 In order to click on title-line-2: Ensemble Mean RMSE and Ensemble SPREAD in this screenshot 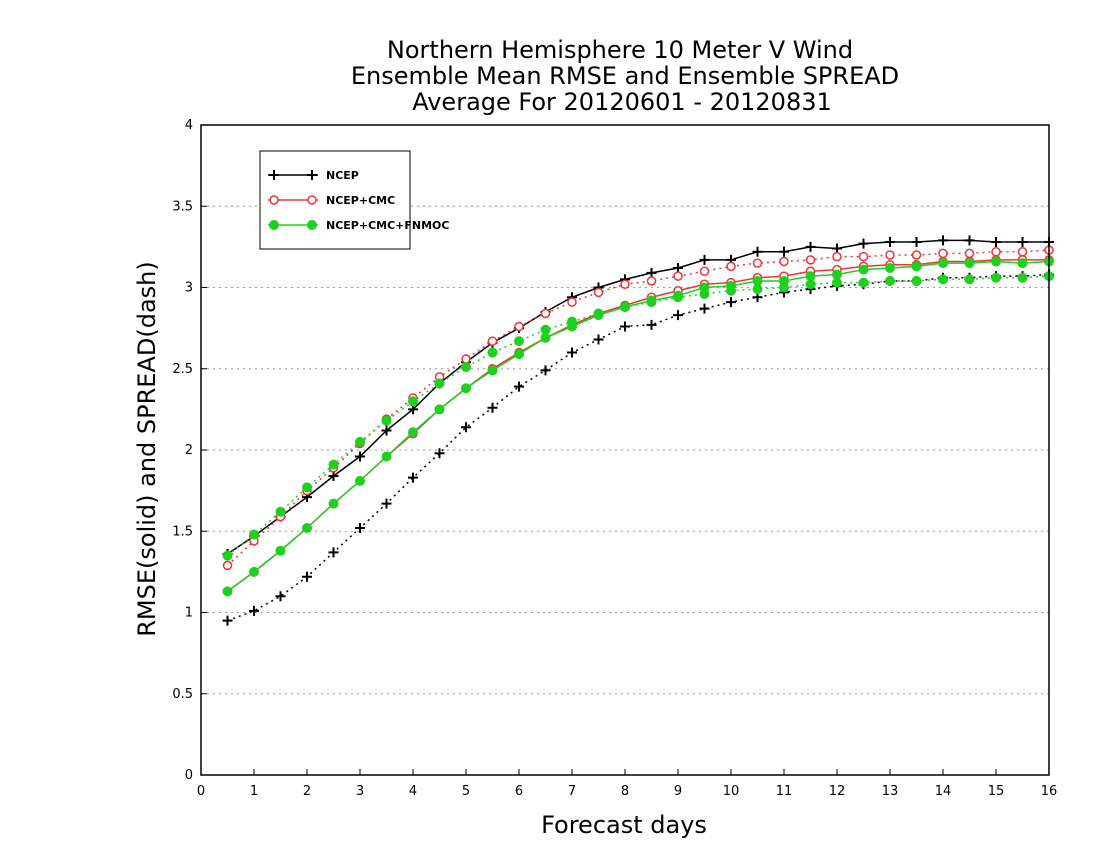, I will do `click(625, 76)`.